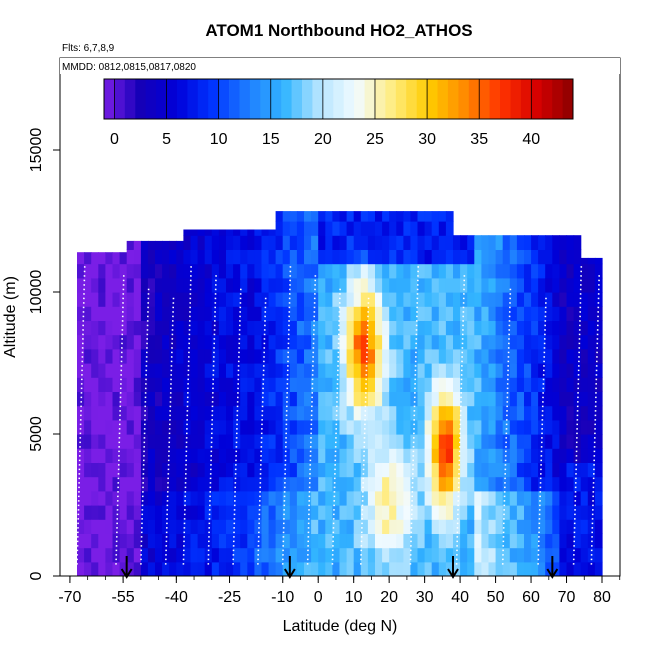  Describe the element at coordinates (10, 317) in the screenshot. I see `y-axis-label: Altitude (m)` at that location.